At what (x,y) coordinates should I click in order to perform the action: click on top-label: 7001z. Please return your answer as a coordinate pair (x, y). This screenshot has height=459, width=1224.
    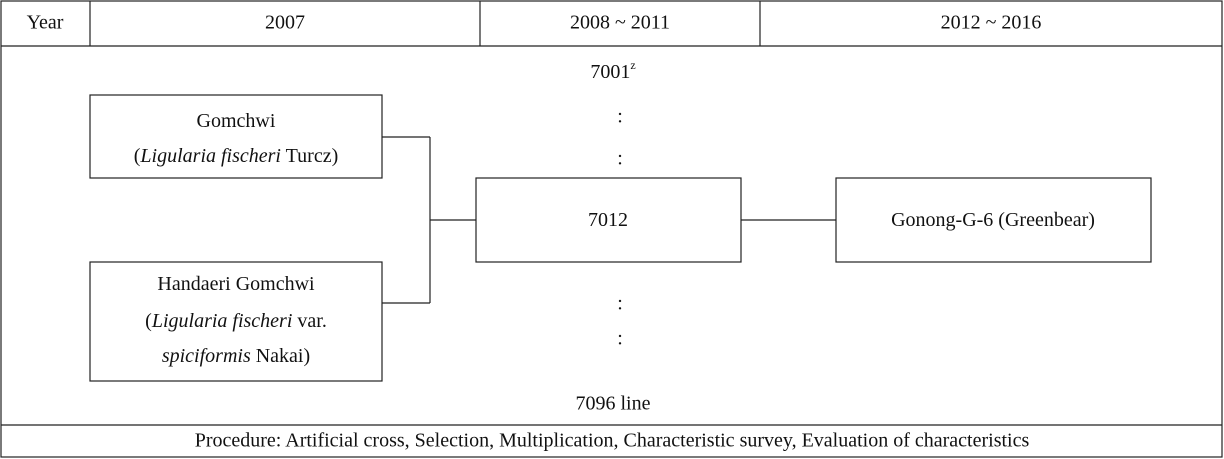
    Looking at the image, I should click on (612, 70).